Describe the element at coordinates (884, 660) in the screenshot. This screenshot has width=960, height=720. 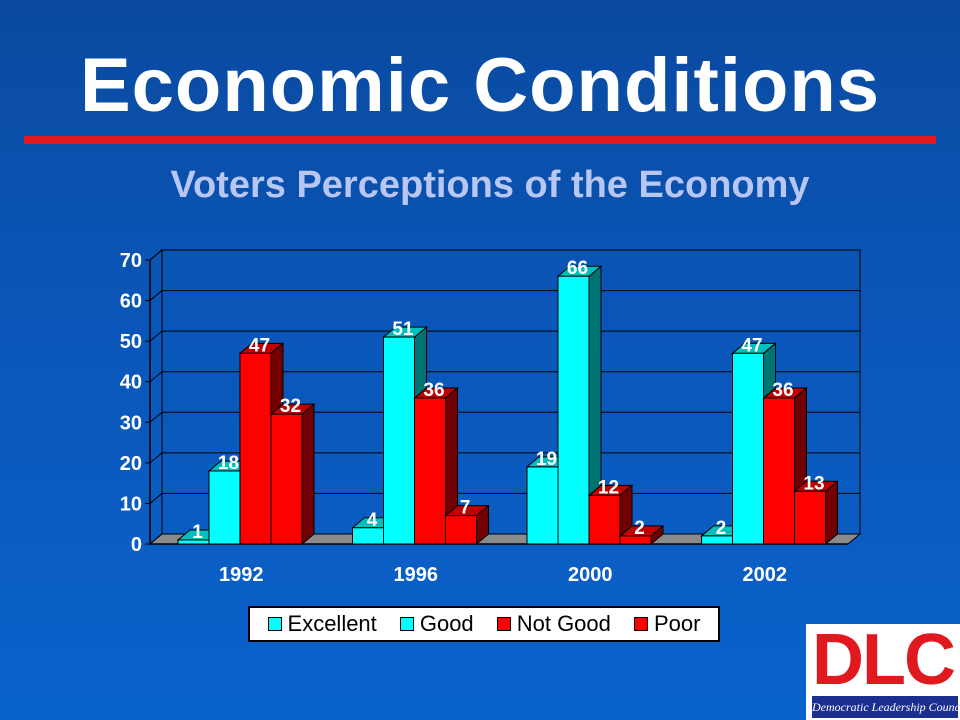
I see `logo-letters: DLC` at that location.